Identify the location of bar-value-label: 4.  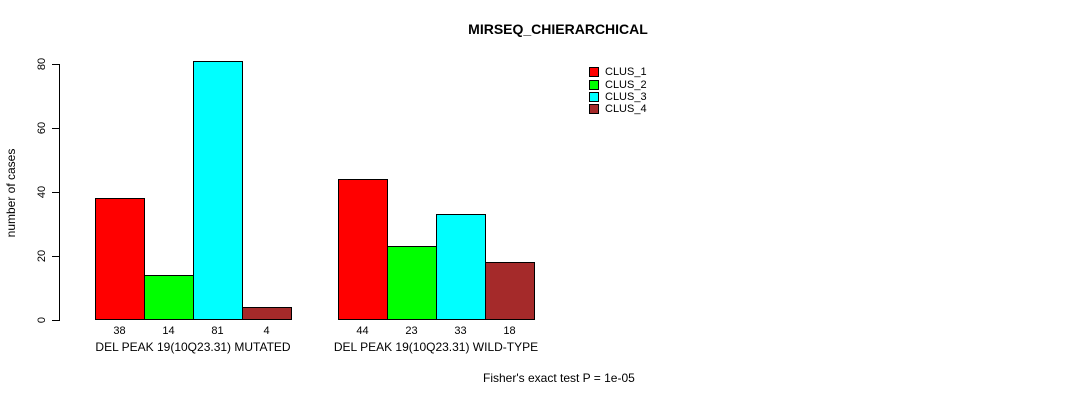
(266, 331).